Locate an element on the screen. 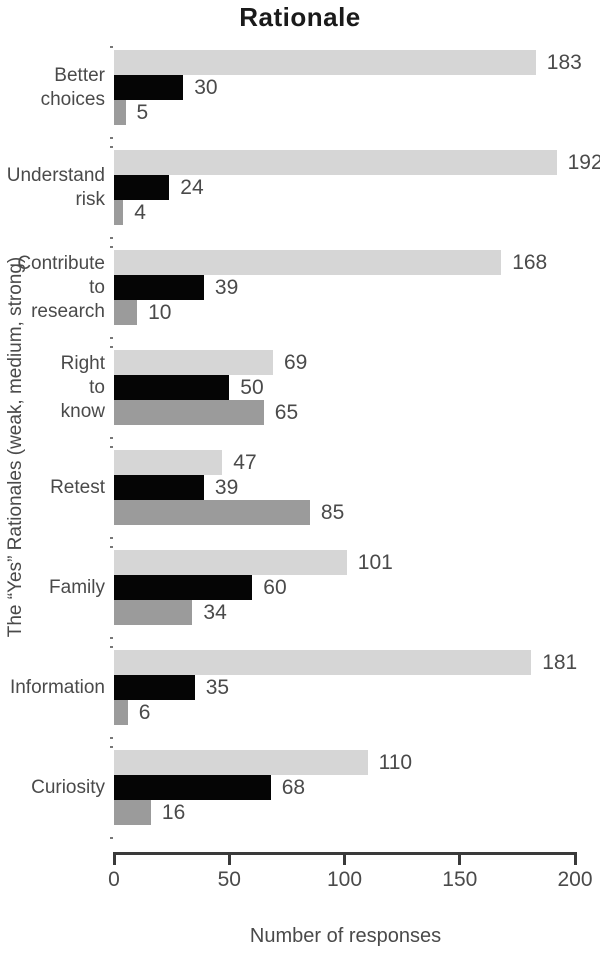  category-label: Right to know is located at coordinates (52, 387).